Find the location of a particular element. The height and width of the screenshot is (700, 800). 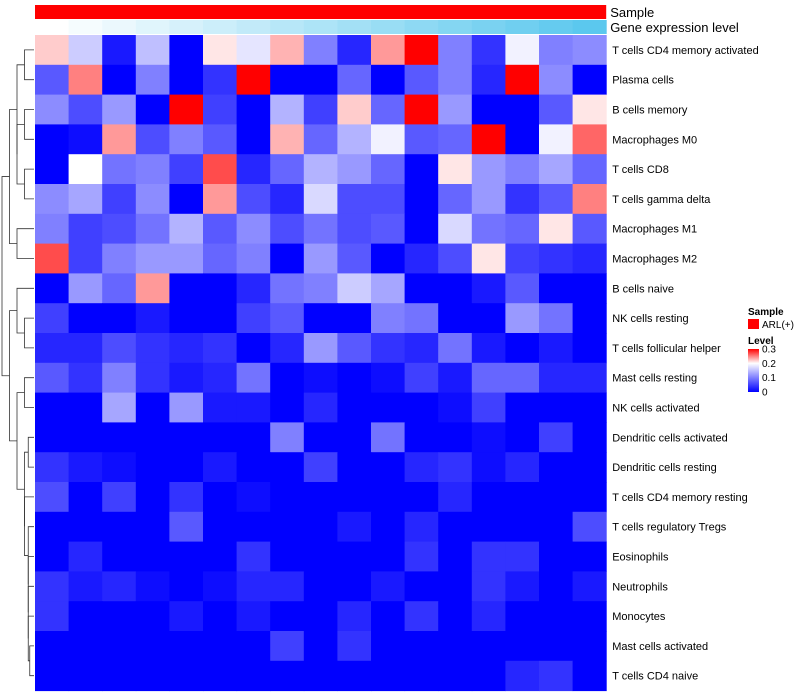

sample-track is located at coordinates (321, 12).